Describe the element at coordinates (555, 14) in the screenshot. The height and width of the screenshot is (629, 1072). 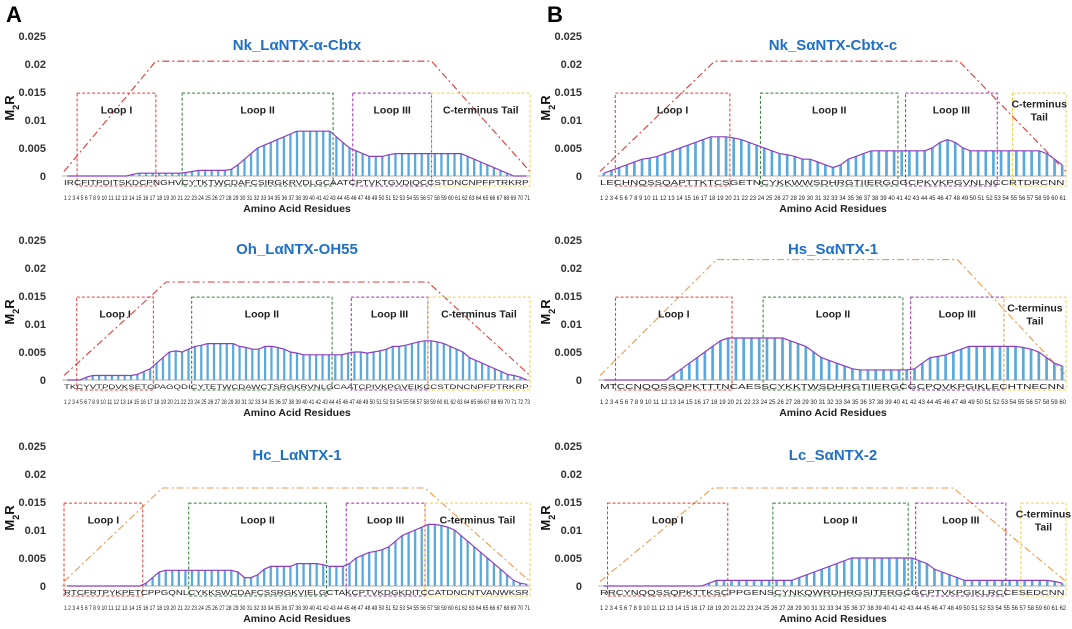
I see `panel-label-b: B` at that location.